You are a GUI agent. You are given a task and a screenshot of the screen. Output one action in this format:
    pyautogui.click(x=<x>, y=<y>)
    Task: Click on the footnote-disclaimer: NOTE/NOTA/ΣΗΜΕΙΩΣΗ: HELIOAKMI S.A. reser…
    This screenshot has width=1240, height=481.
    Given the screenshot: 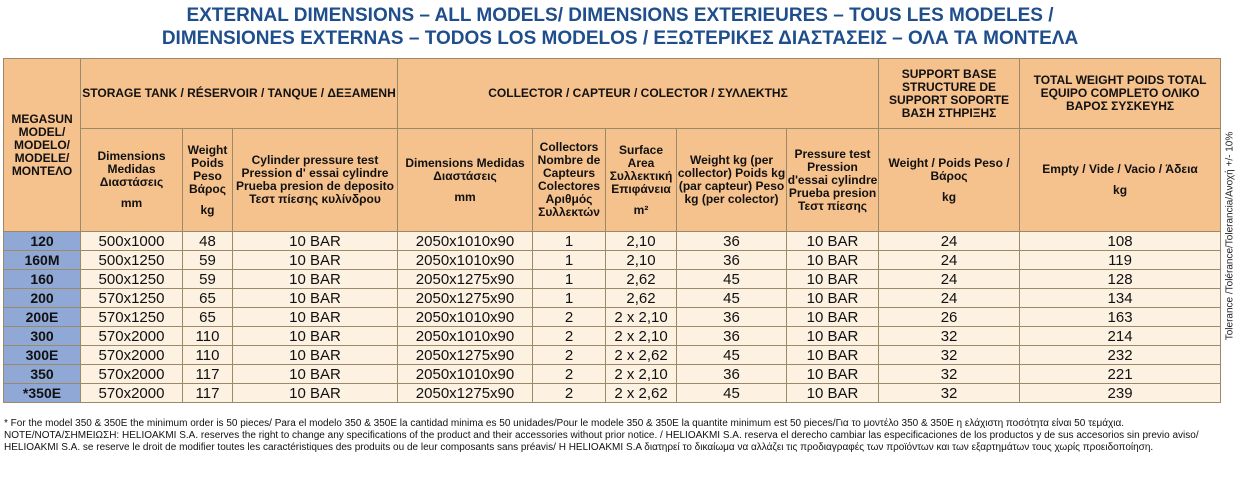 What is the action you would take?
    pyautogui.click(x=601, y=441)
    